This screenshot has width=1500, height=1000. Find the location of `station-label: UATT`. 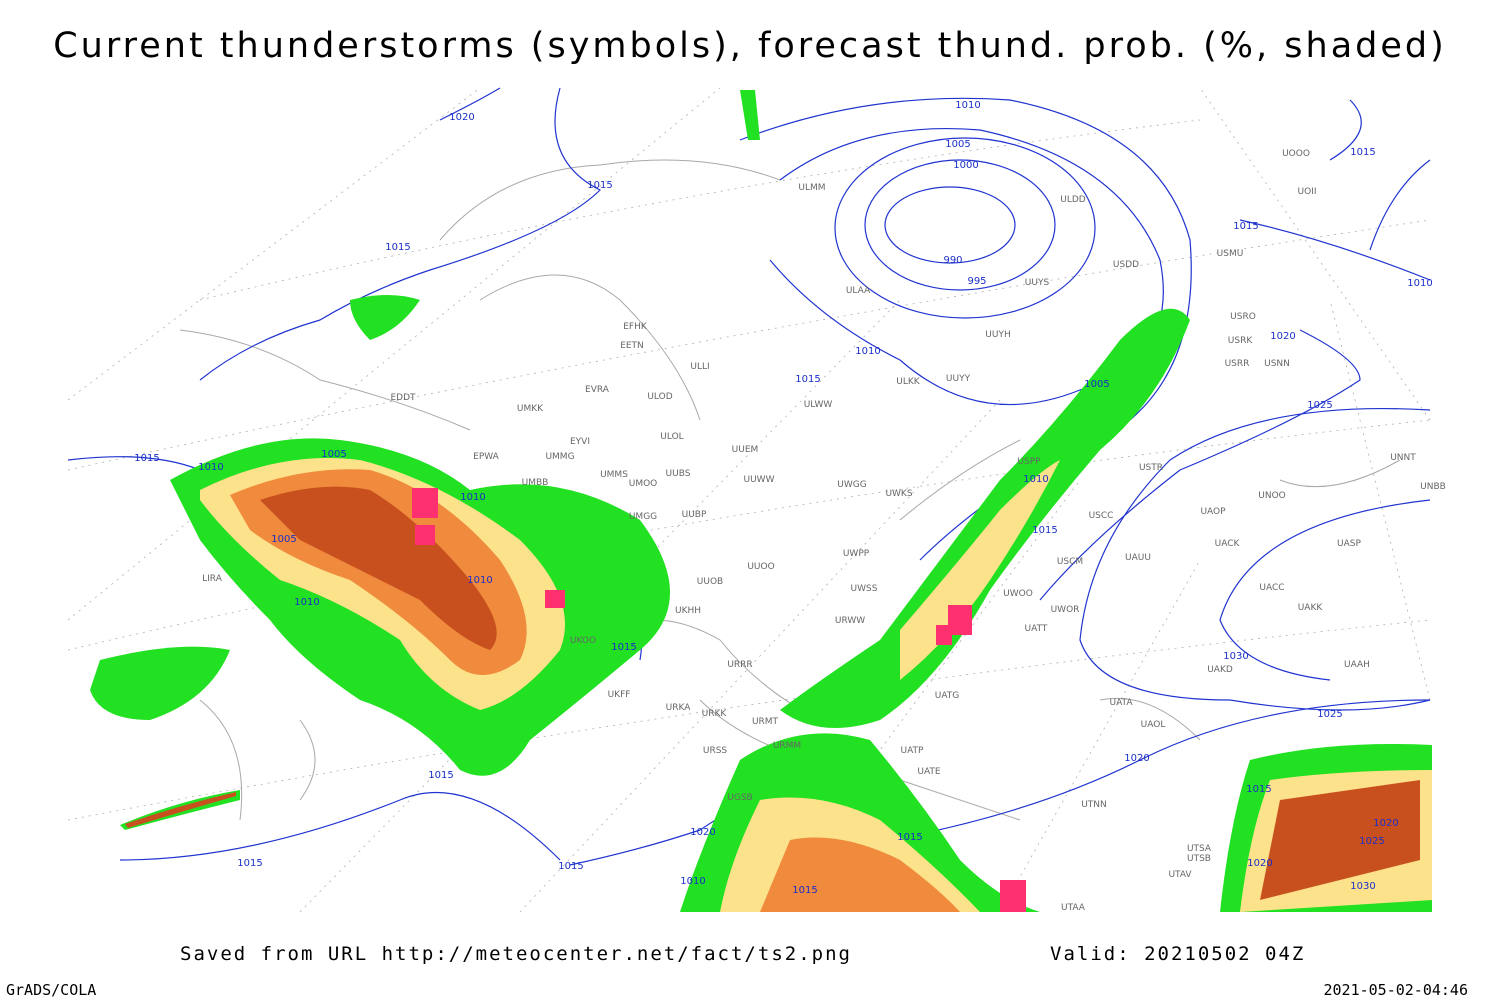

station-label: UATT is located at coordinates (1036, 629).